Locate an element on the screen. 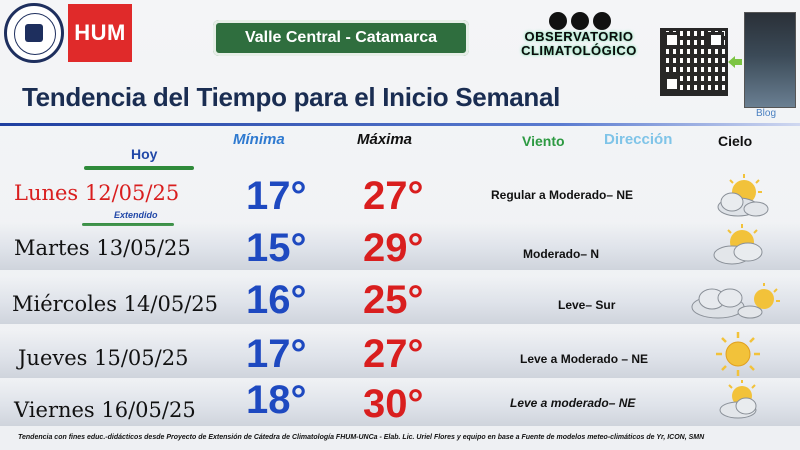 This screenshot has height=450, width=800. column-header-direction: Dirección is located at coordinates (638, 139).